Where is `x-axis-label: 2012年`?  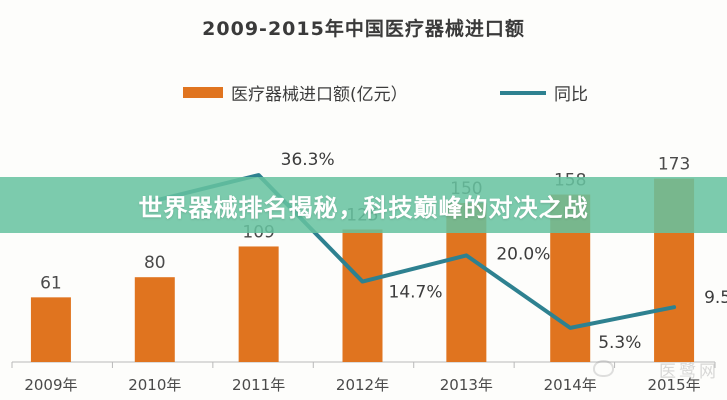 x-axis-label: 2012年 is located at coordinates (362, 385).